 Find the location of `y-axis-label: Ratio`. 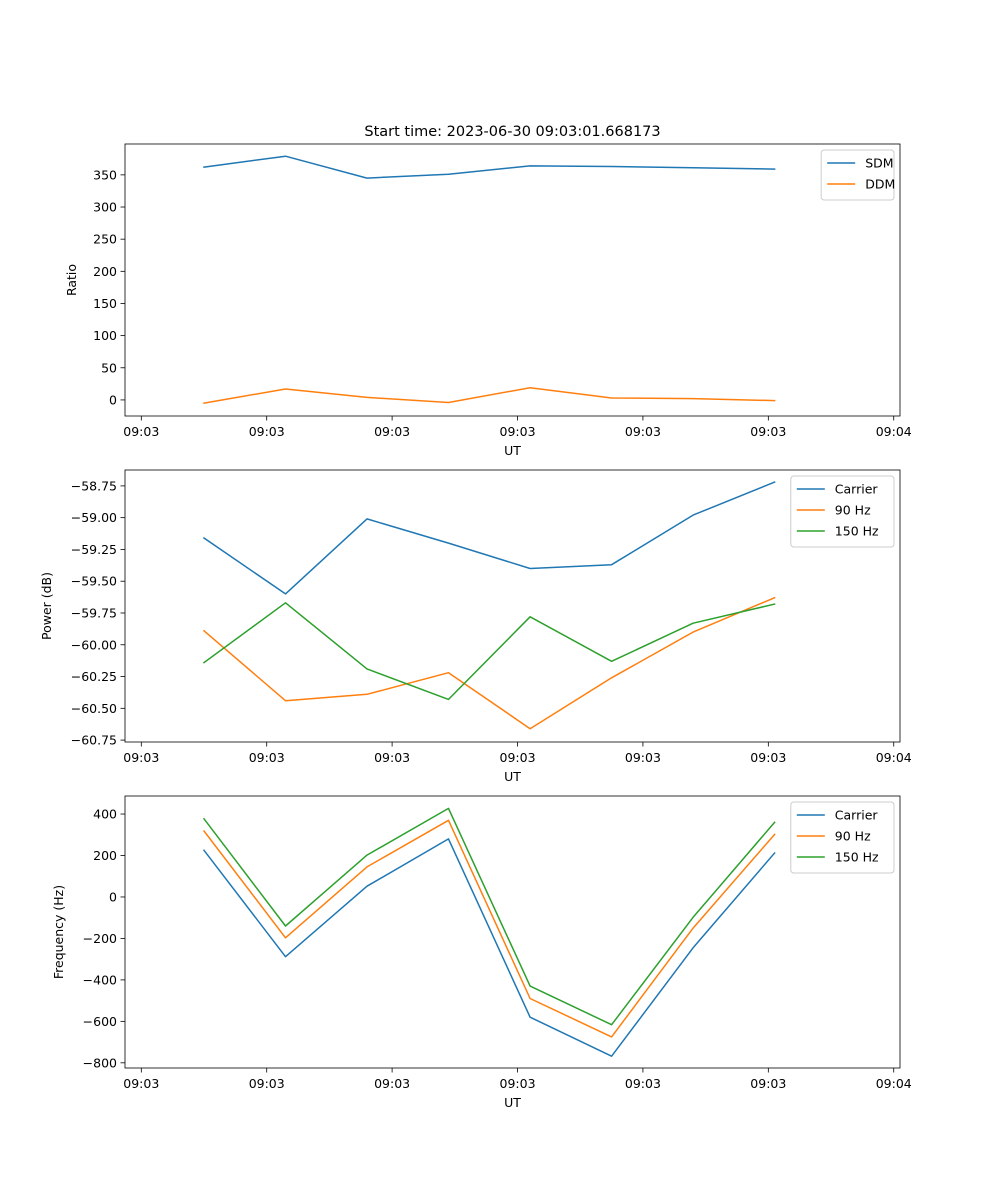

y-axis-label: Ratio is located at coordinates (71, 280).